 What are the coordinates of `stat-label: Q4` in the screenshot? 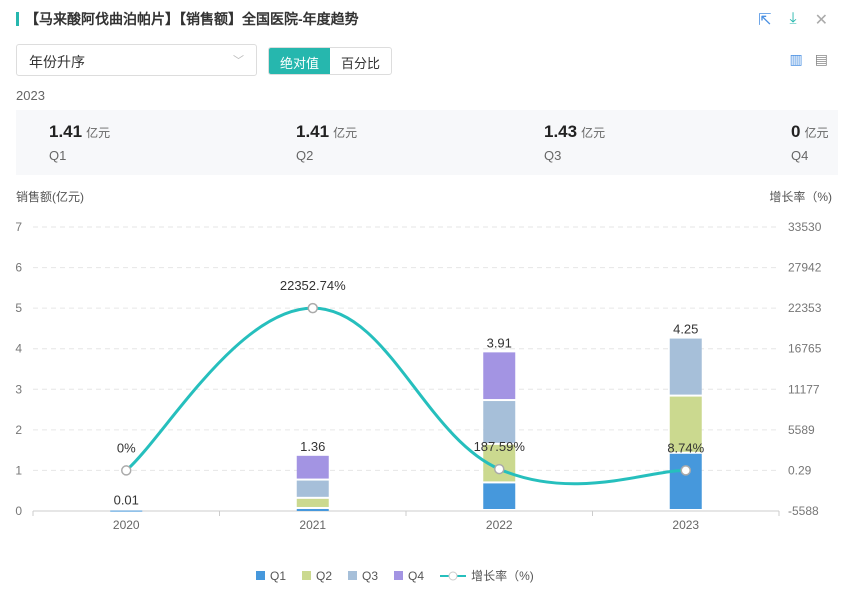 It's located at (800, 155).